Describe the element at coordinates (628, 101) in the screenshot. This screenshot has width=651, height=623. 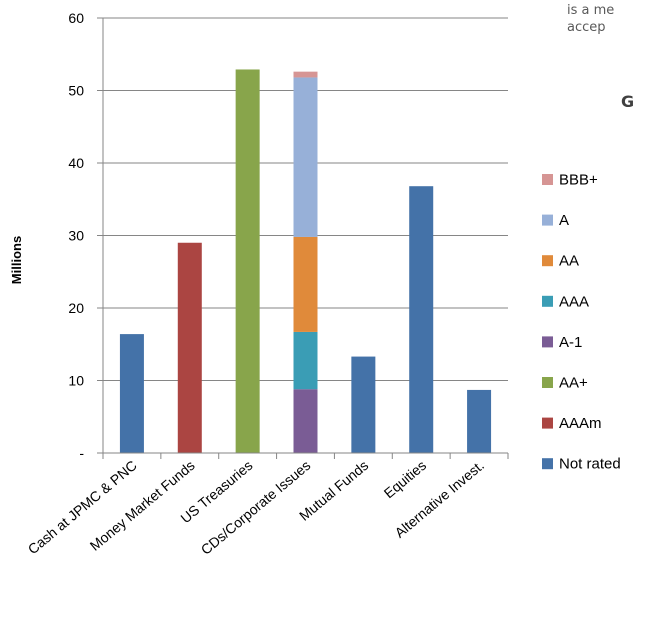
I see `corner-text-line-3: G` at that location.